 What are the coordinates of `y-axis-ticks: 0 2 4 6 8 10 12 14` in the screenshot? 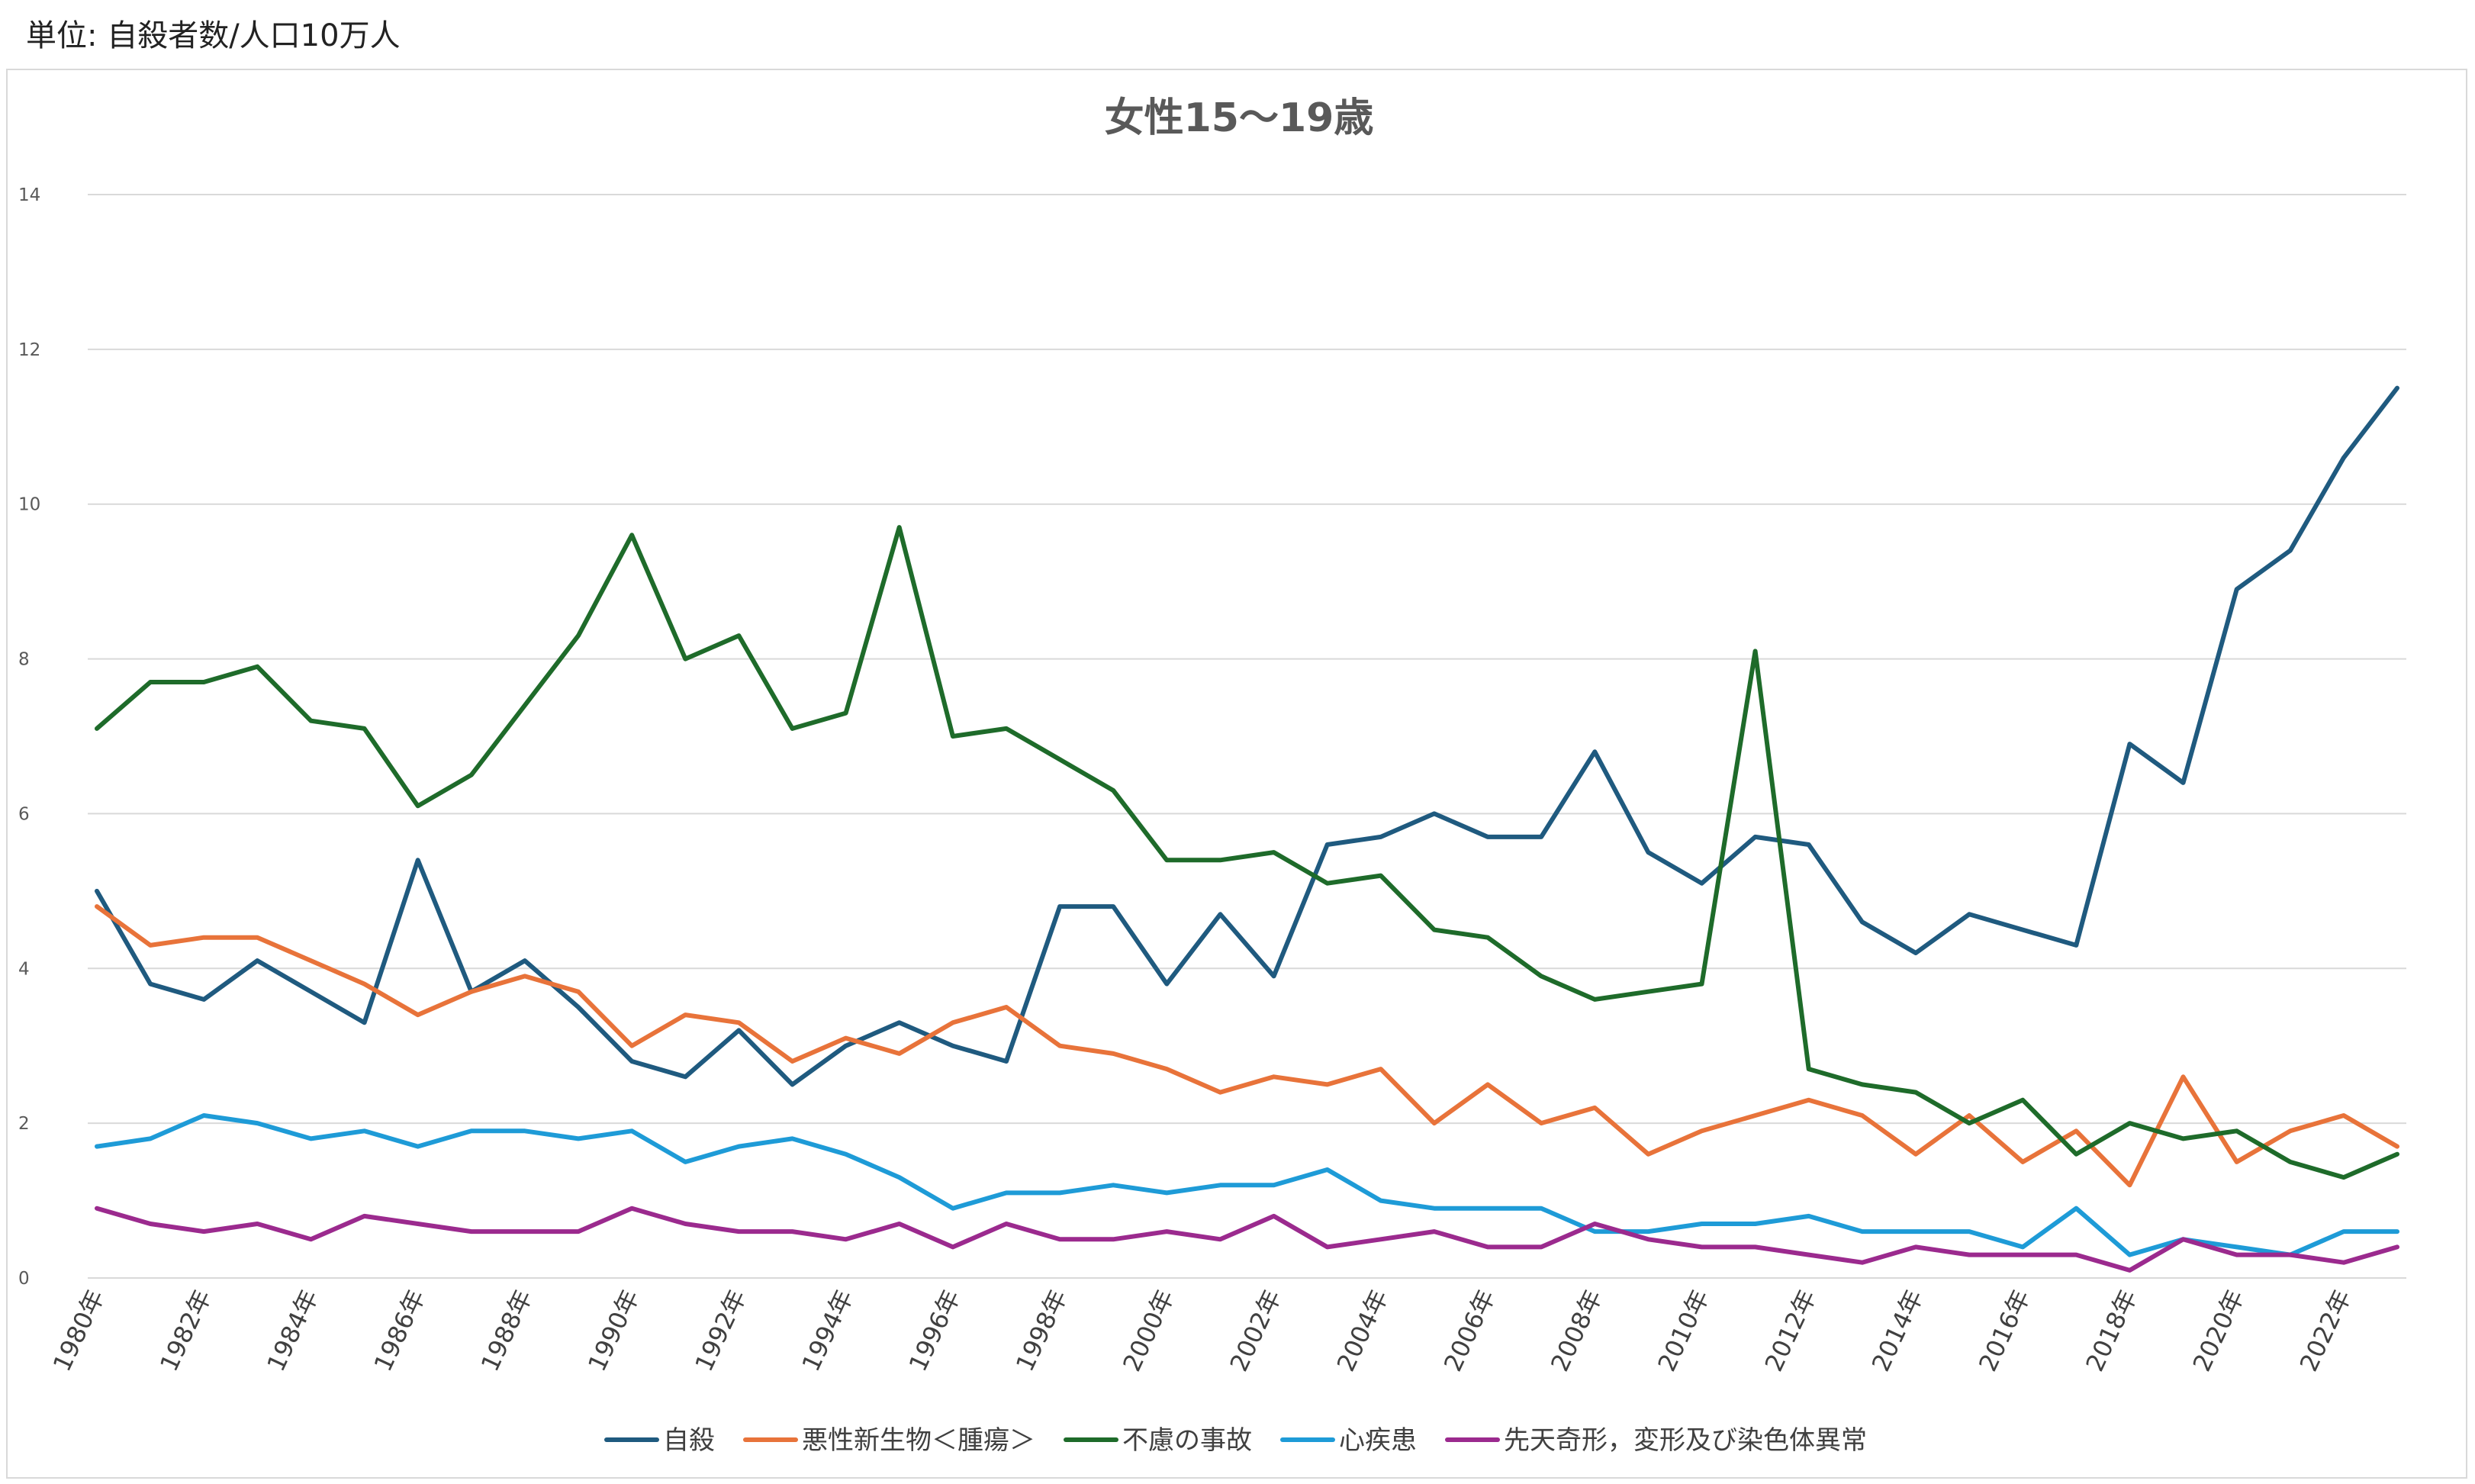 It's located at (29, 737).